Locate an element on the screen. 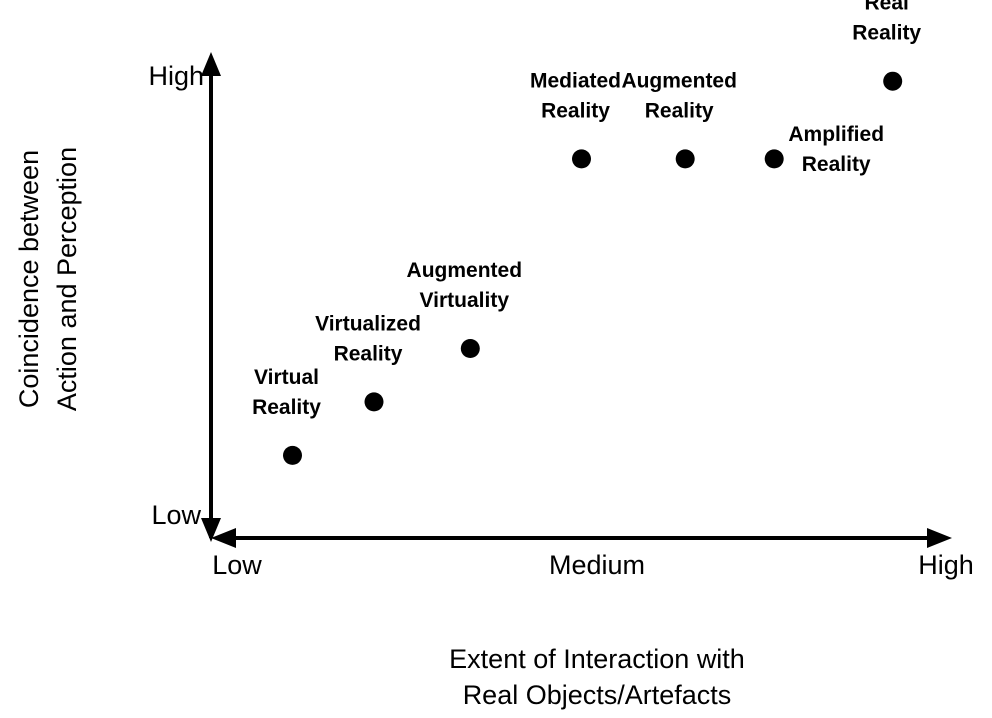 This screenshot has width=992, height=718. x-axis-title-line-1: Extent of Interaction with is located at coordinates (597, 659).